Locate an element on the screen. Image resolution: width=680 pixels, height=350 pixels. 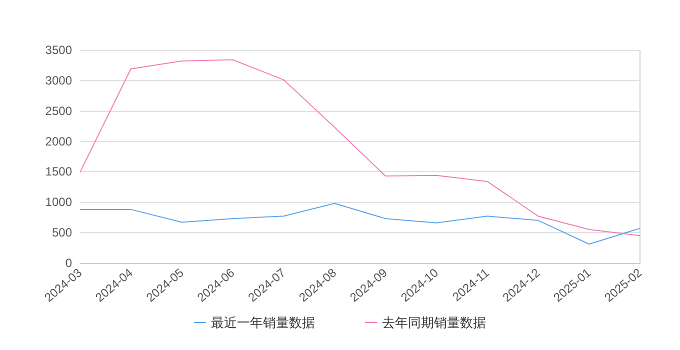
y-tick-label: 2000 is located at coordinates (58, 141).